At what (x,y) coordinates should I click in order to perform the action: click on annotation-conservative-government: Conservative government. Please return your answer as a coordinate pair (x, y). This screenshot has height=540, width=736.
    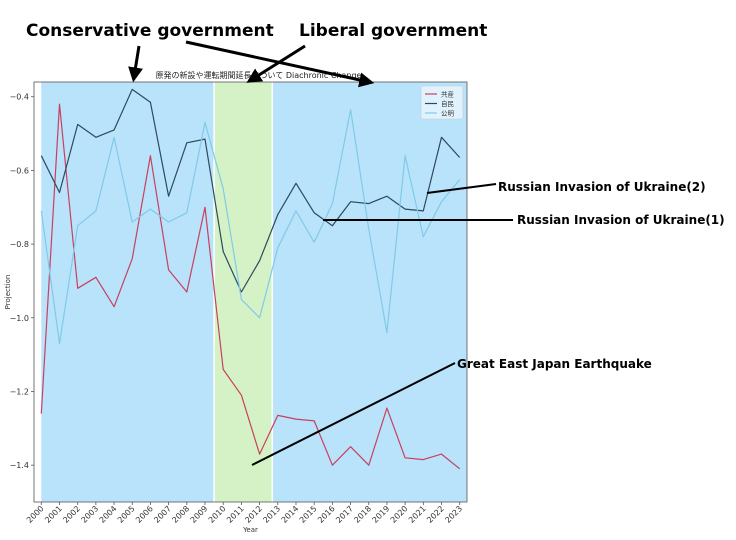
    Looking at the image, I should click on (150, 31).